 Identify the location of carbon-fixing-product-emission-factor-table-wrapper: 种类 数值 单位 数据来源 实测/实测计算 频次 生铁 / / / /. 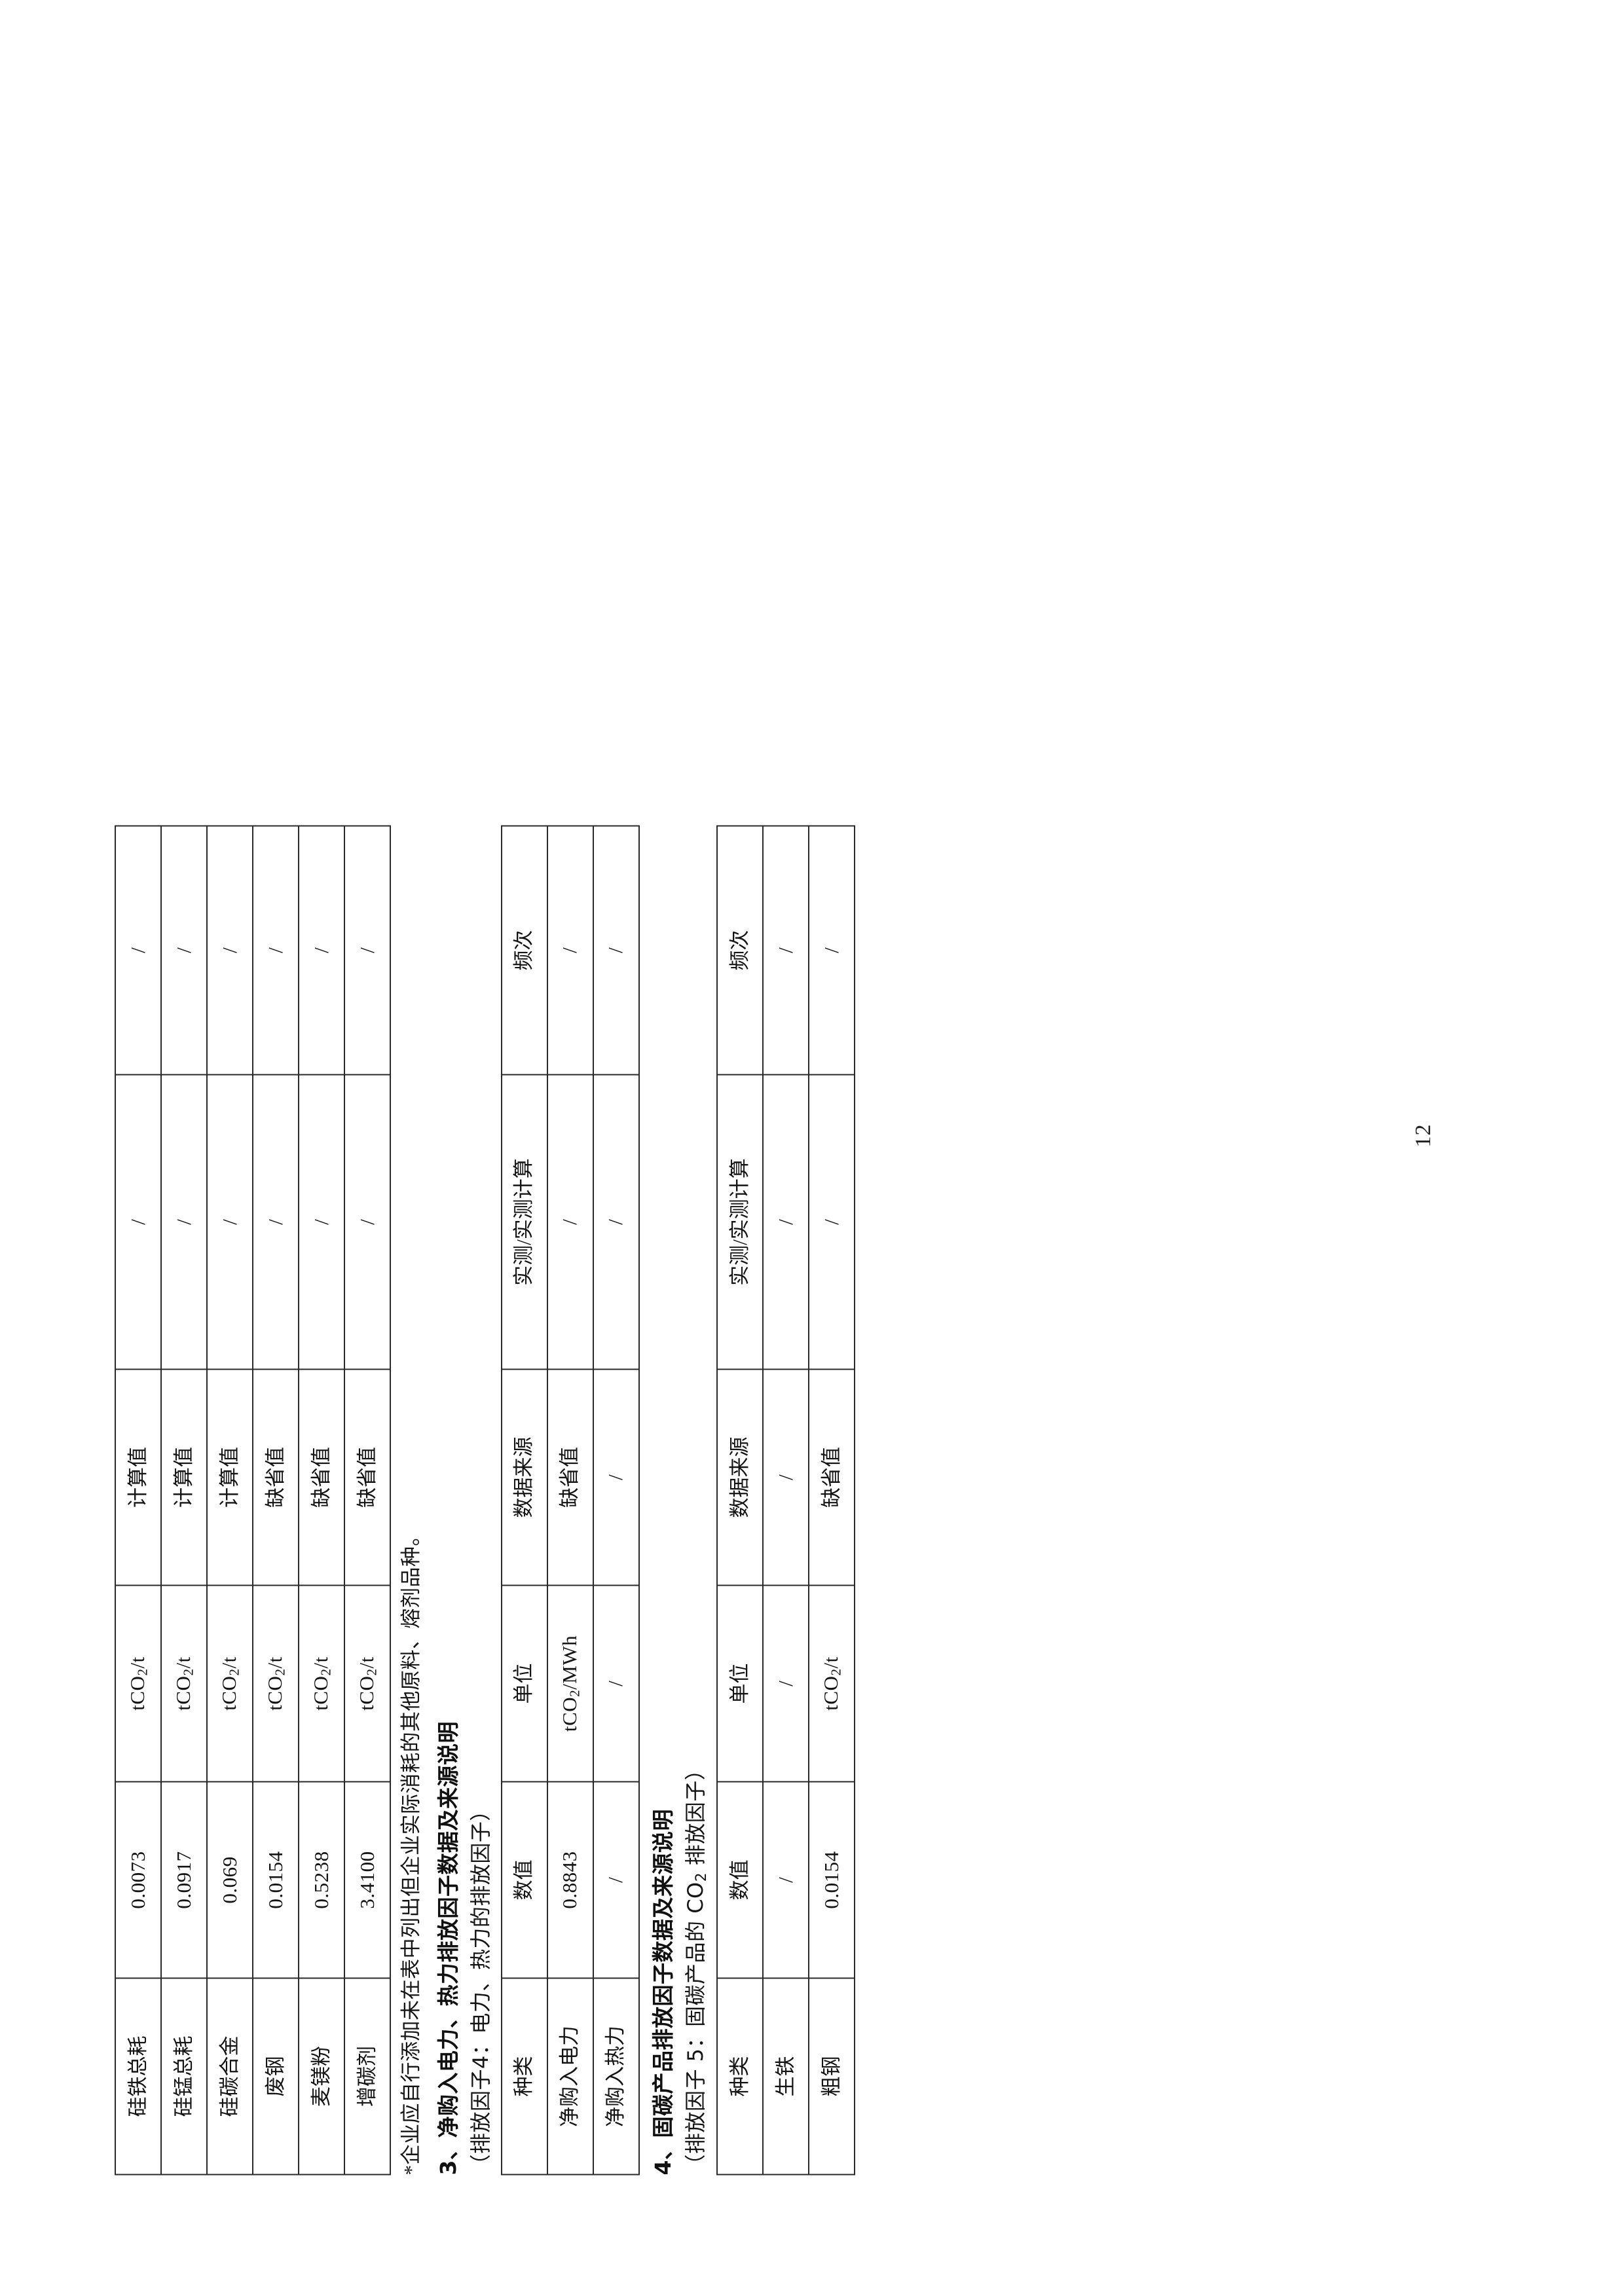
(785, 1500).